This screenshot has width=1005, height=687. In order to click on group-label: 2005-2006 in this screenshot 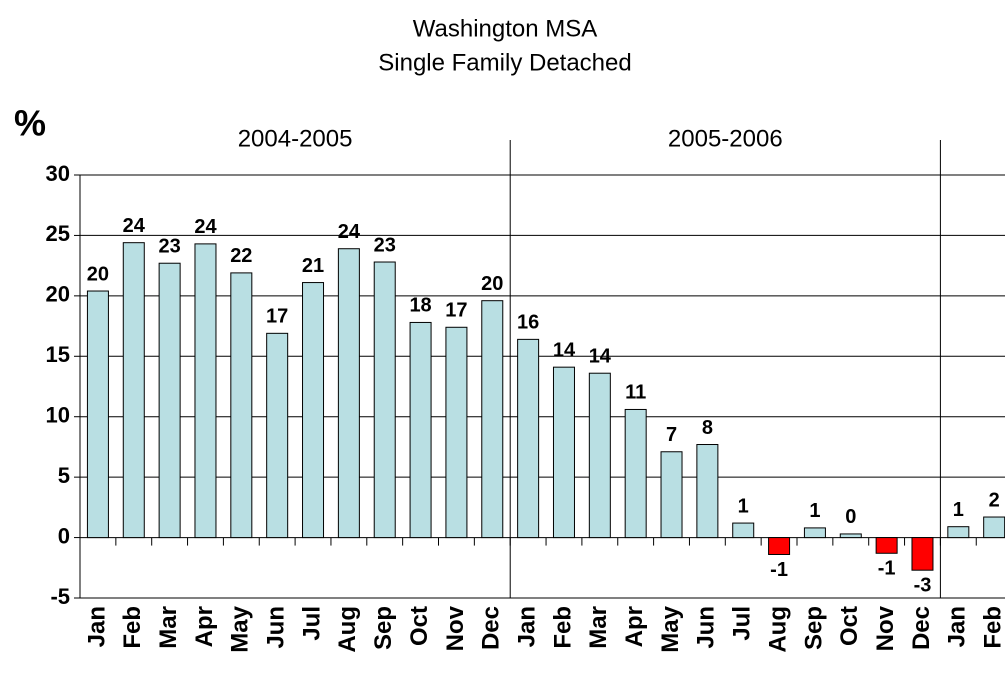, I will do `click(725, 138)`.